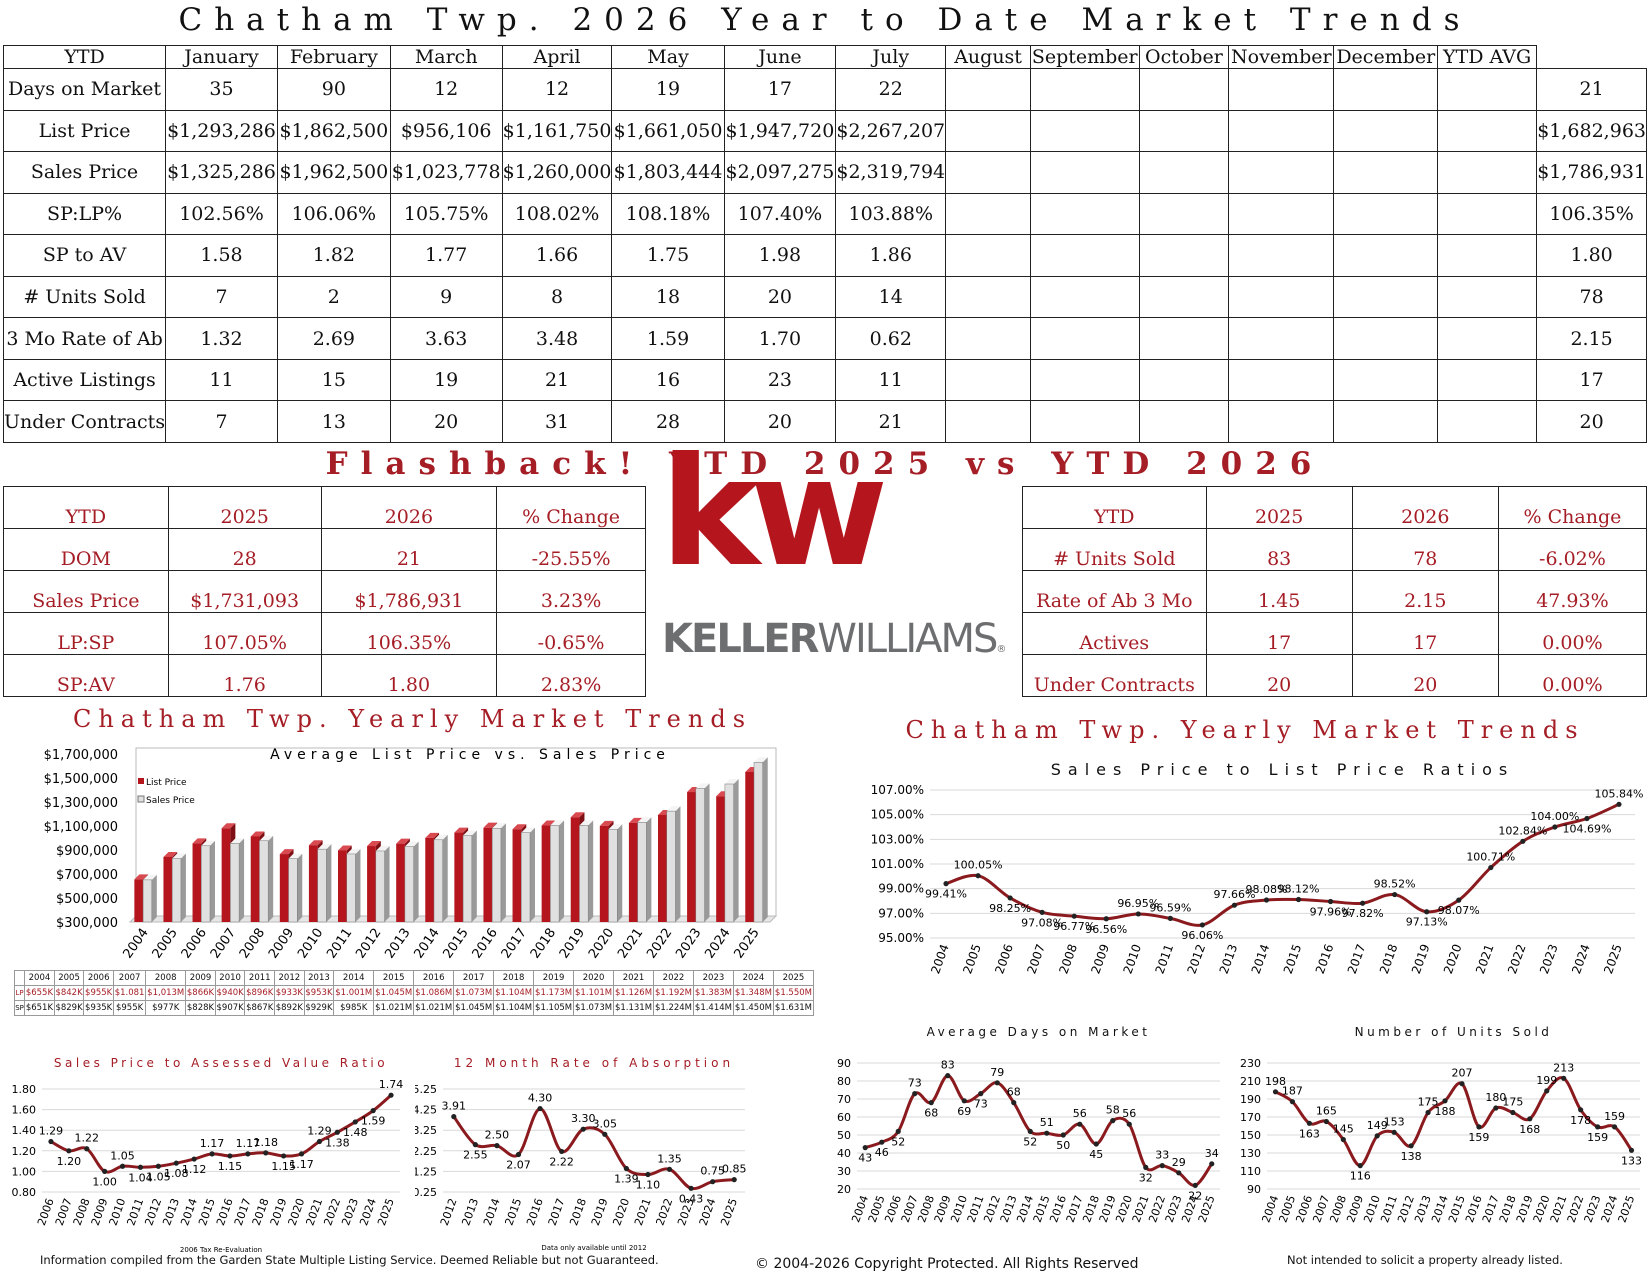  I want to click on kw-wordmark-bold: KELLER, so click(740, 639).